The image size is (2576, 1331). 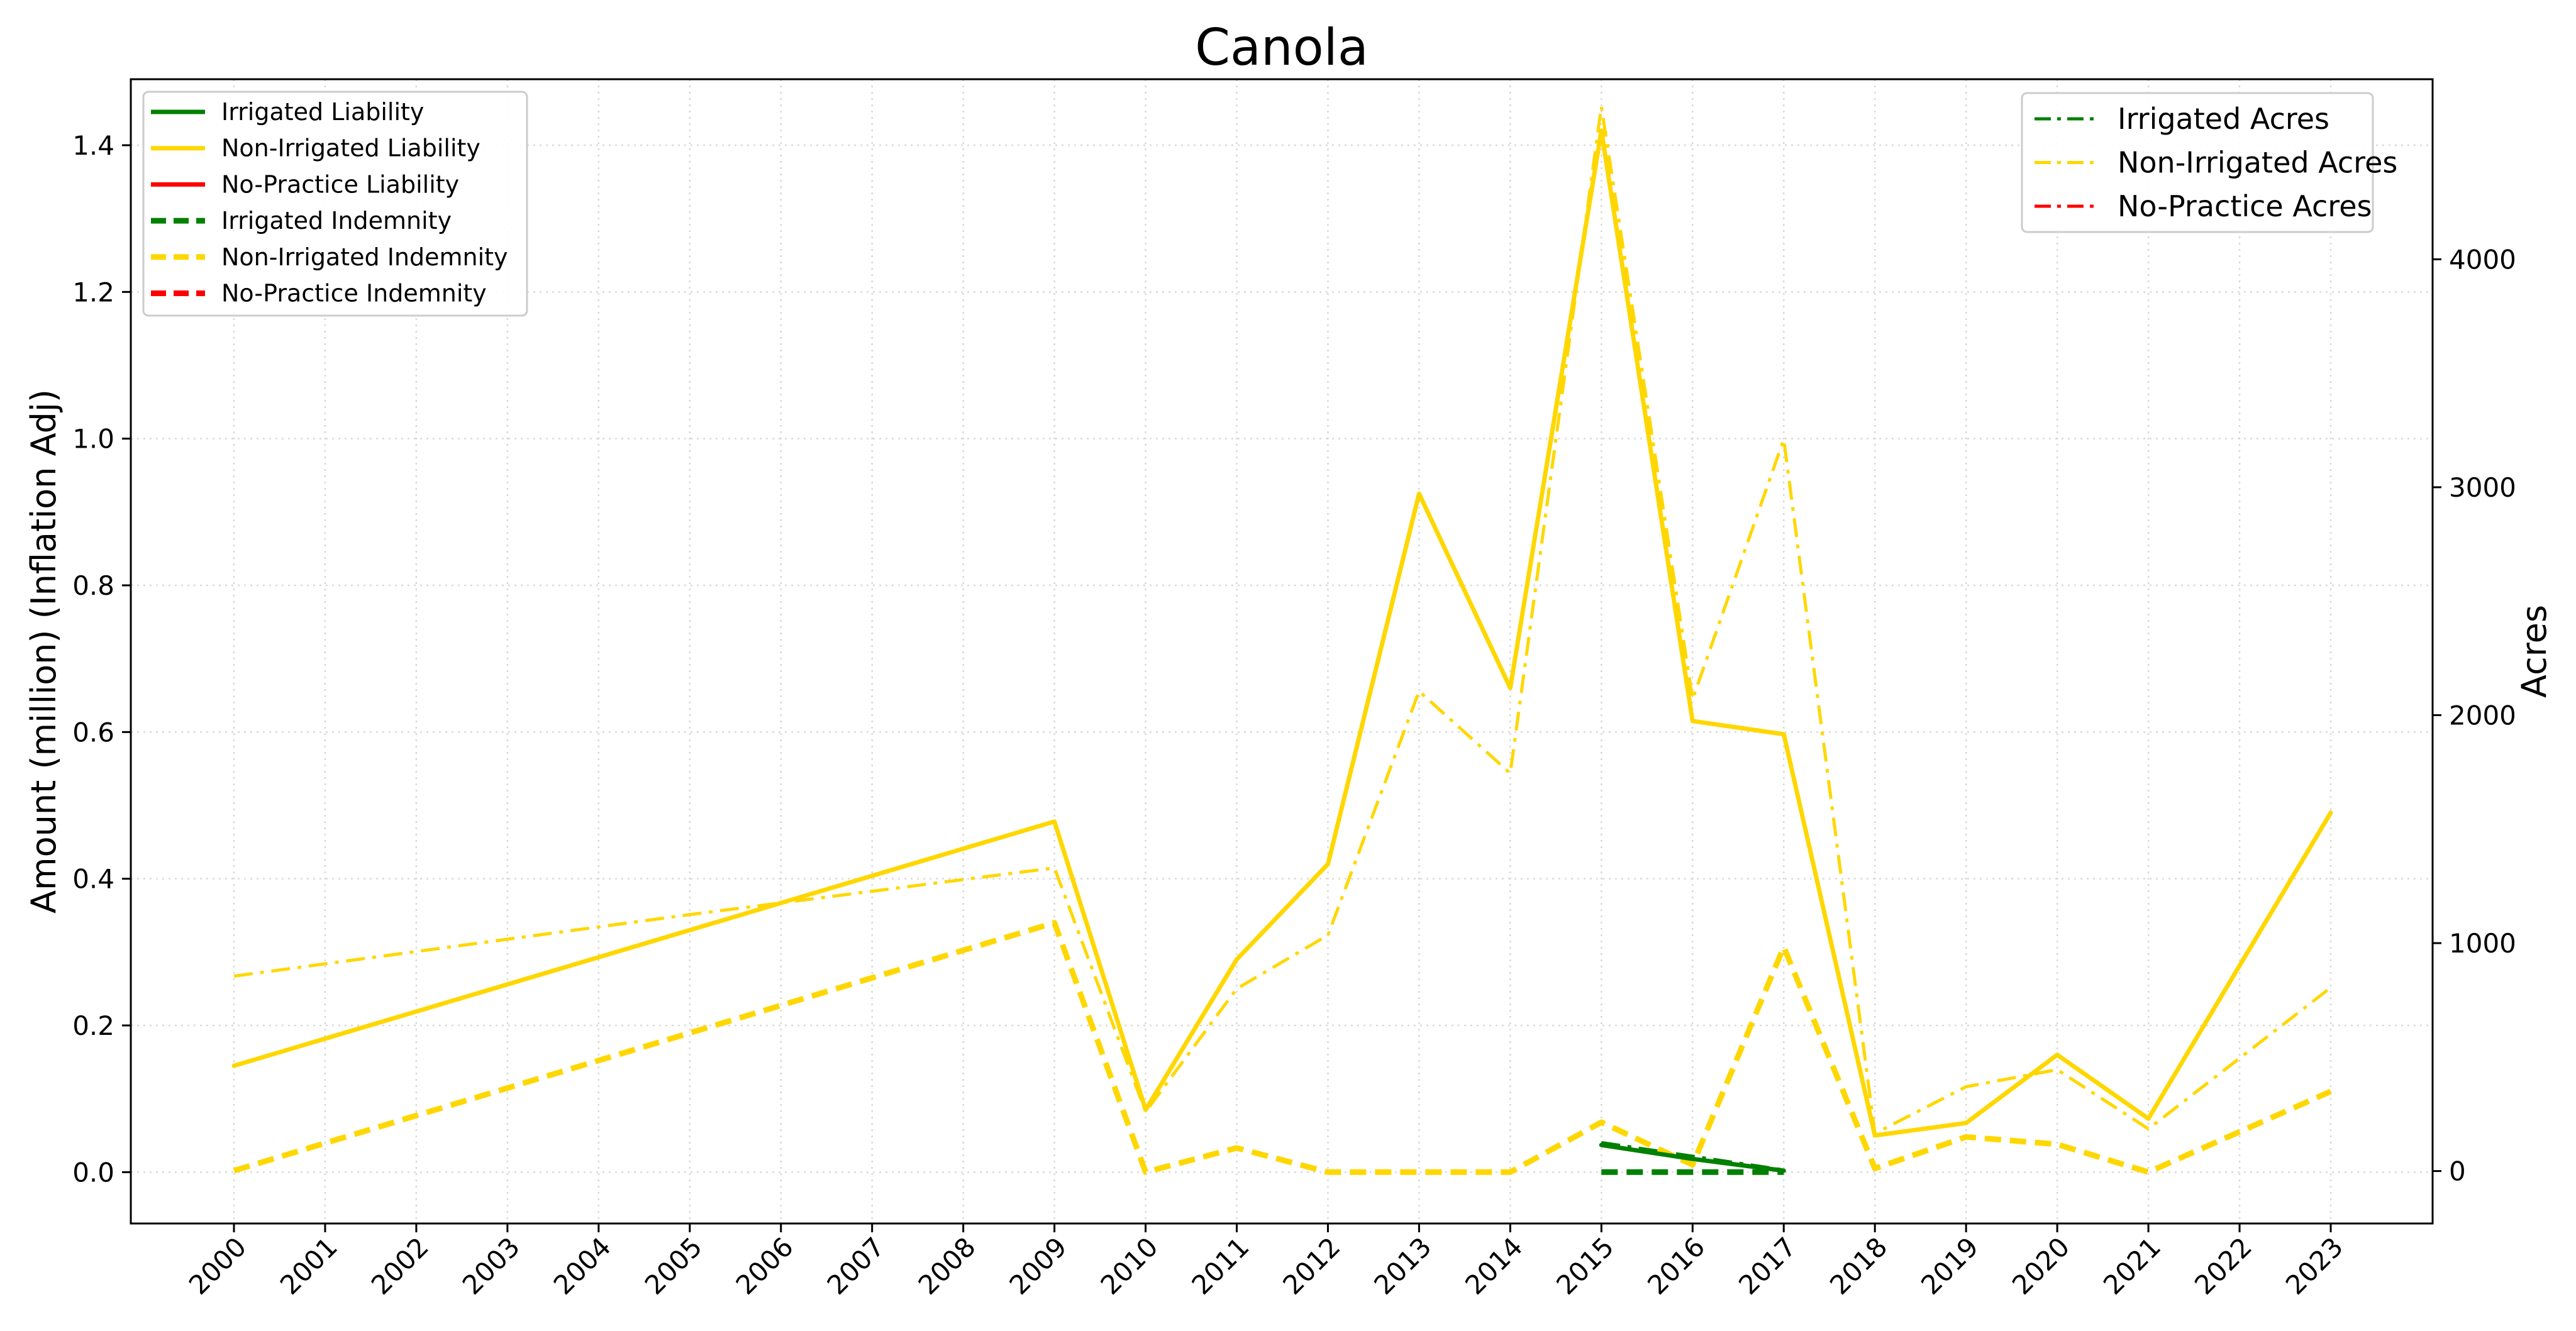 I want to click on x-tick-label: 2016, so click(x=1676, y=1265).